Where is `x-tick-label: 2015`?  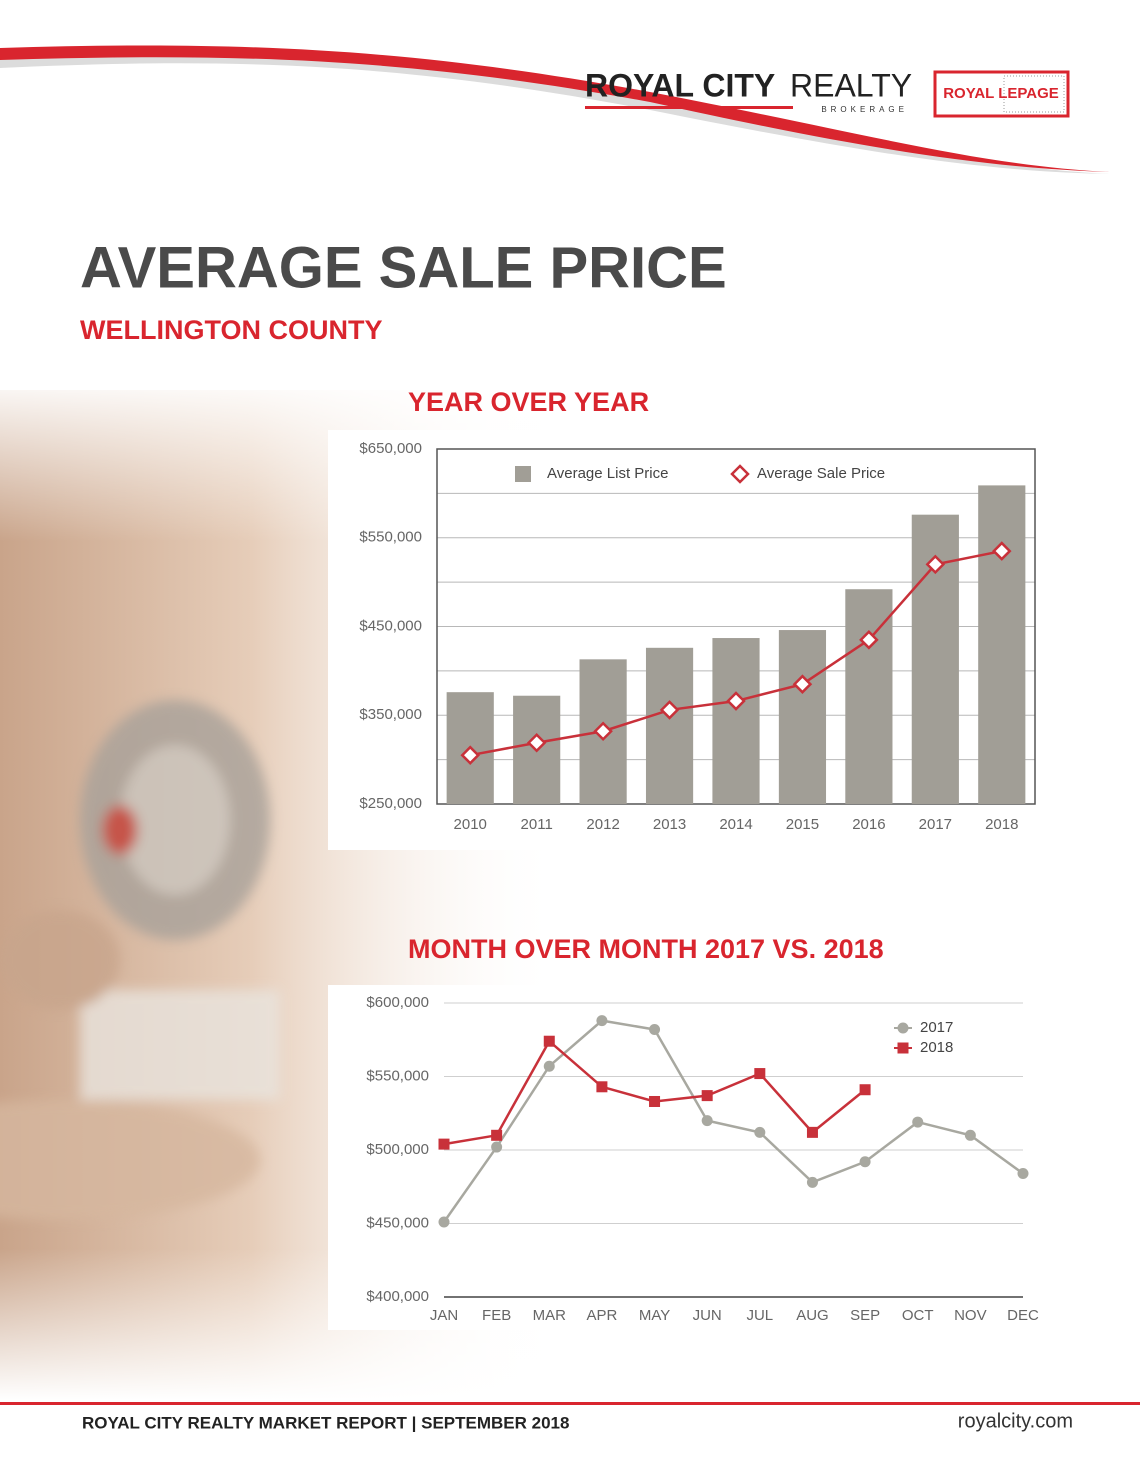
x-tick-label: 2015 is located at coordinates (802, 824).